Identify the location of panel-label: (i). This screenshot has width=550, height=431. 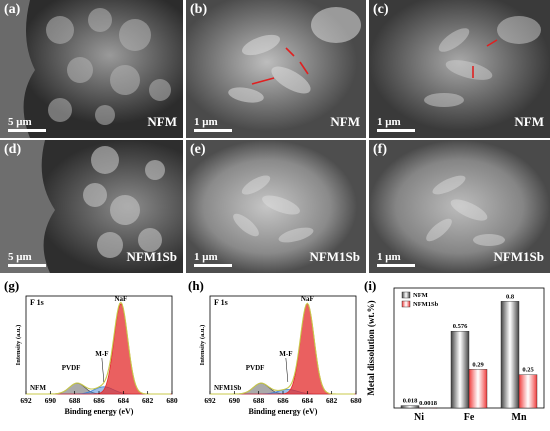
(370, 285).